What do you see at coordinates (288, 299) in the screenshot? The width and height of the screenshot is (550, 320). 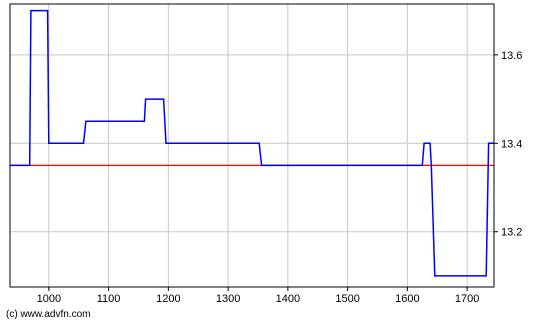 I see `x-tick-label: 1400` at bounding box center [288, 299].